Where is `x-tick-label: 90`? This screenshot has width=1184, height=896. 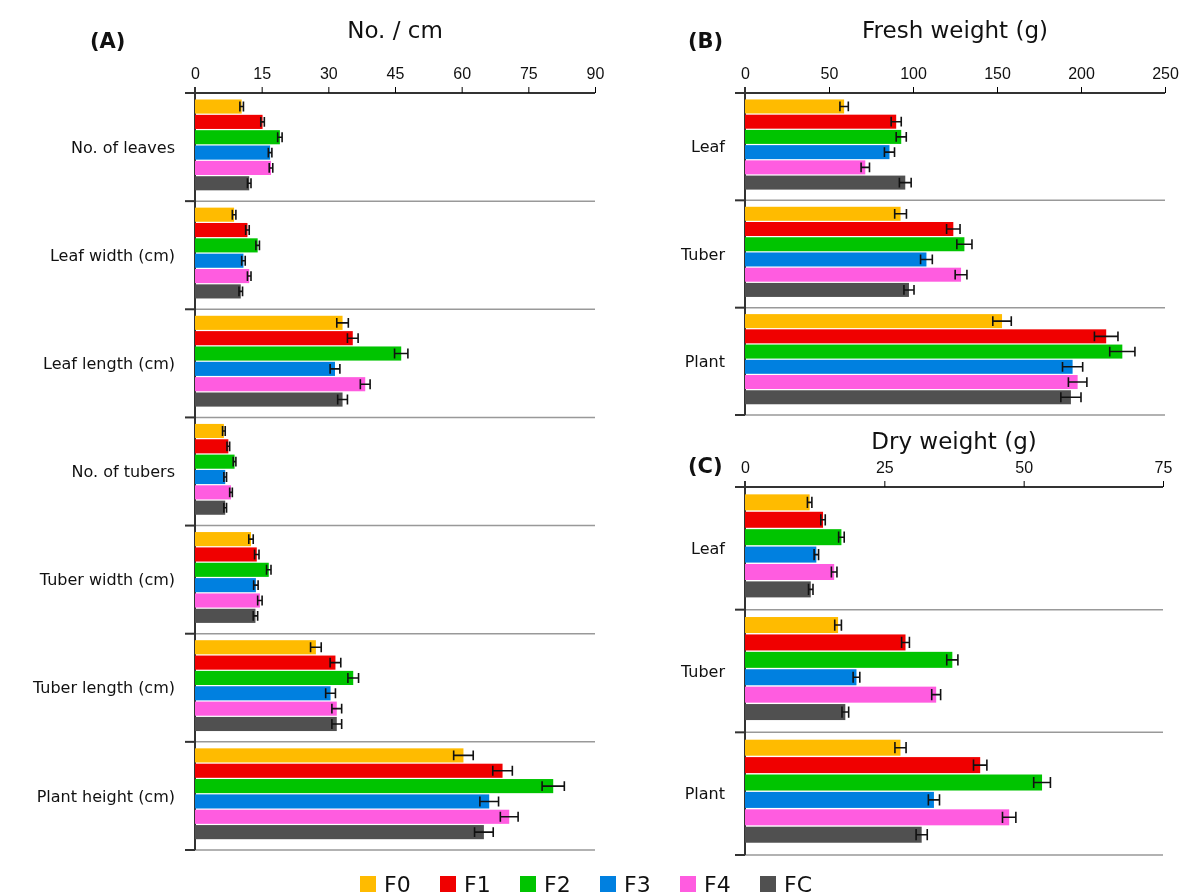 x-tick-label: 90 is located at coordinates (595, 74).